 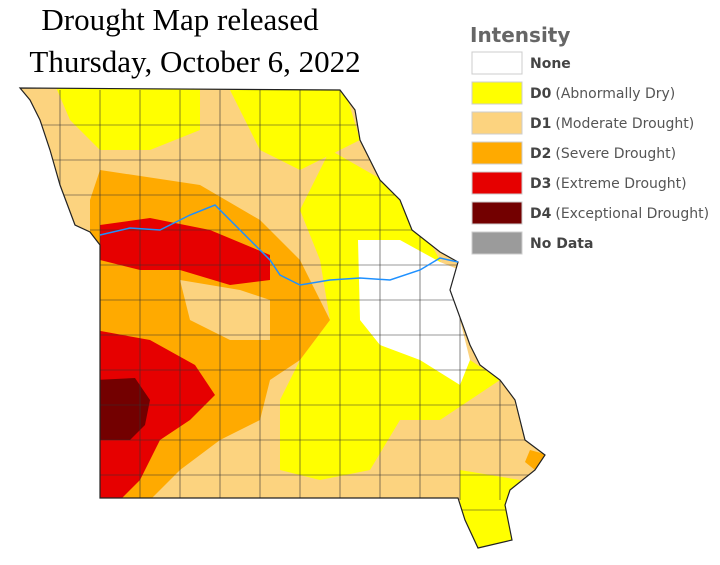 I want to click on region-d4, so click(x=122, y=409).